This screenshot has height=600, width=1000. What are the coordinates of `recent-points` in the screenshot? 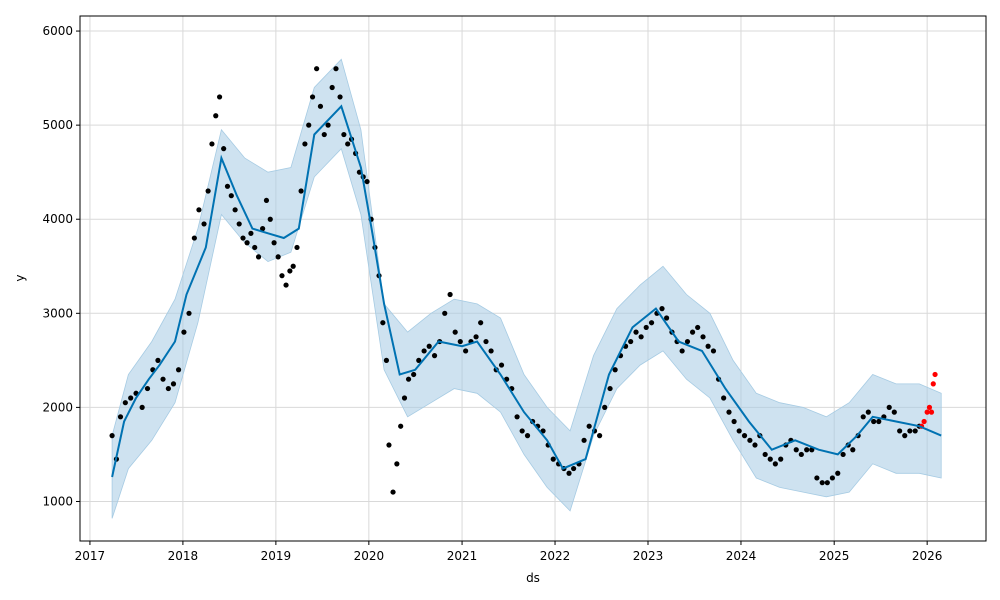 It's located at (928, 400).